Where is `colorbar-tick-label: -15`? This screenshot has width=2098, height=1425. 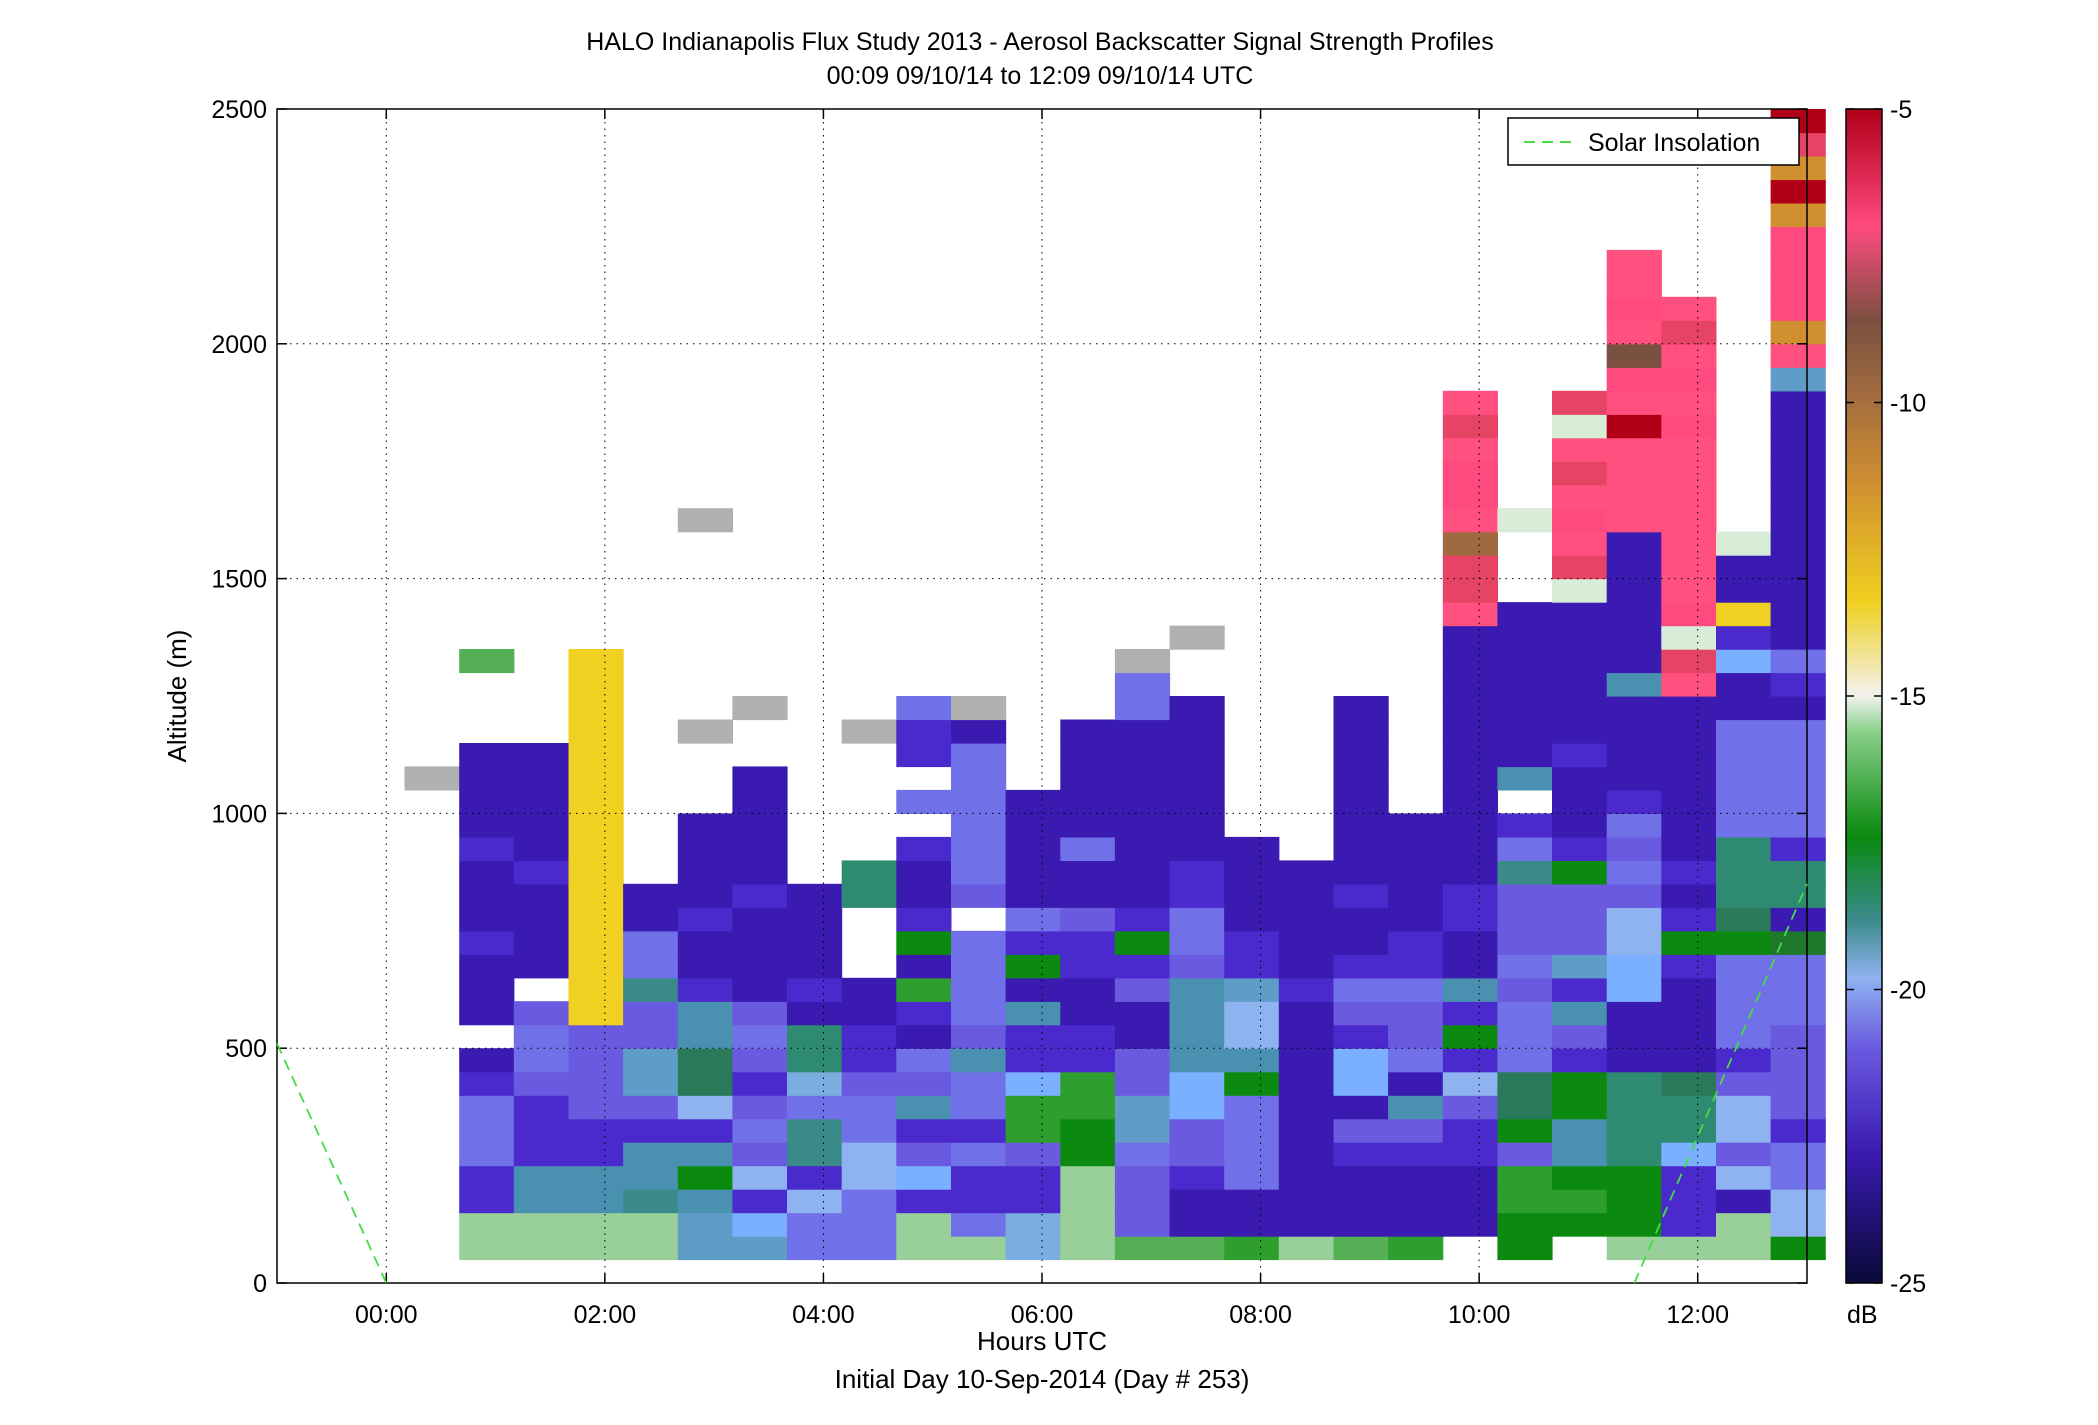 colorbar-tick-label: -15 is located at coordinates (1908, 697).